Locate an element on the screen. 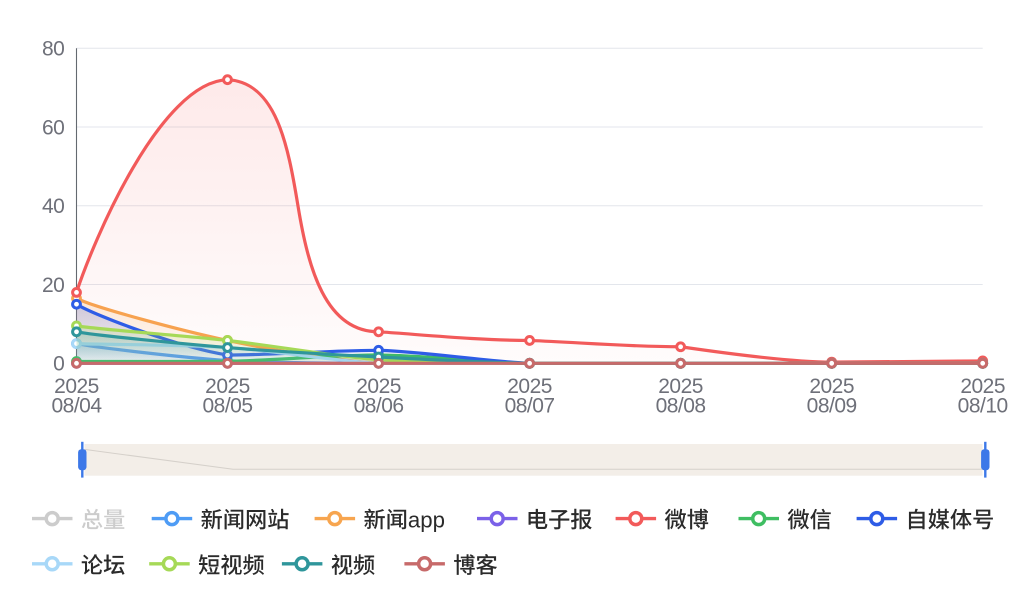  svg-text: 20 is located at coordinates (53, 285).